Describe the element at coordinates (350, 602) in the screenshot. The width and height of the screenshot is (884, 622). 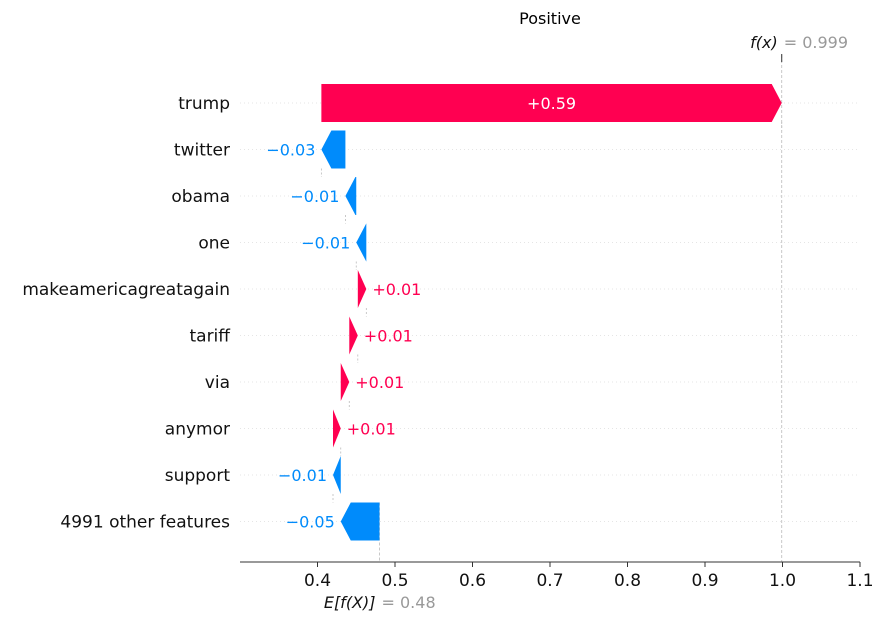
I see `base-label-symbol: E[f(X)]` at that location.